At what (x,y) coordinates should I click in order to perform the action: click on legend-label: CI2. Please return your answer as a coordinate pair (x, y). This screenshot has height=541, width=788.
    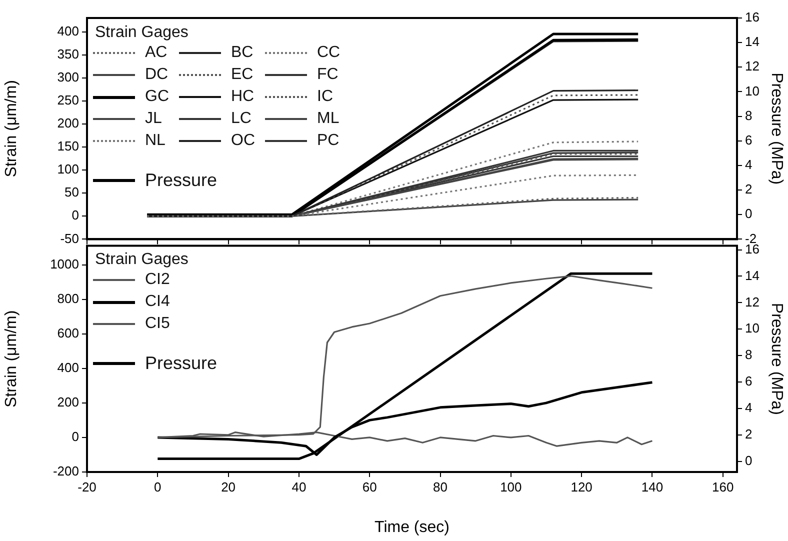
    Looking at the image, I should click on (157, 280).